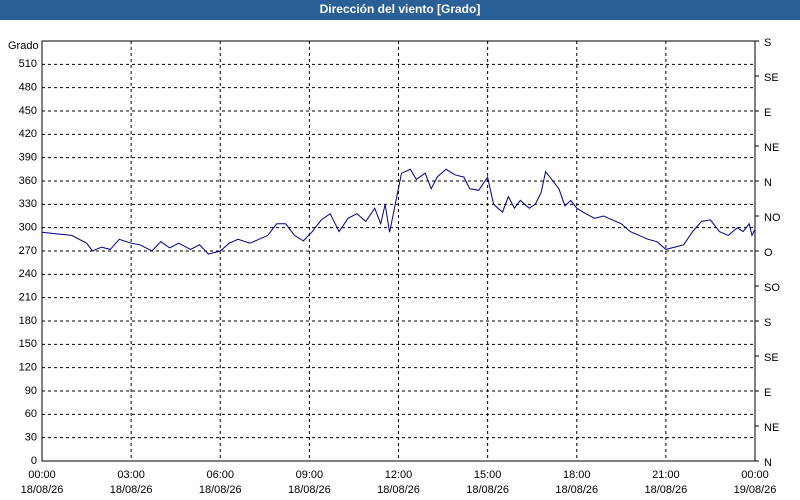  Describe the element at coordinates (220, 475) in the screenshot. I see `x-tick-label: 06:00` at that location.